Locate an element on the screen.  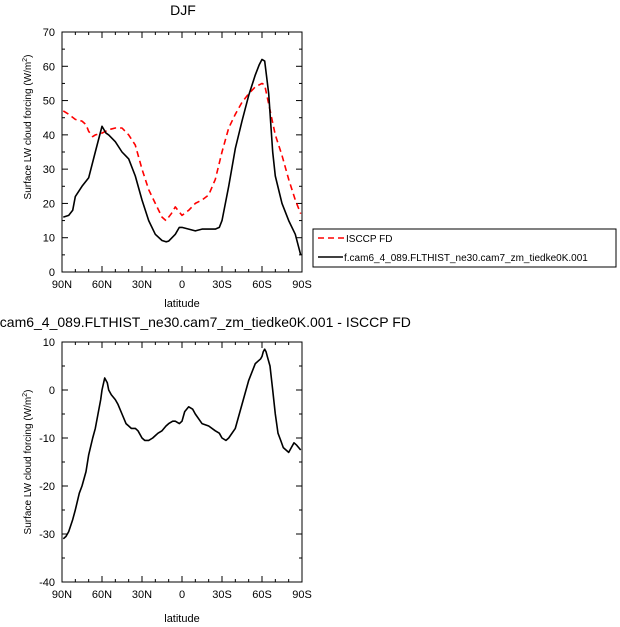
top-xtick-label: 90S is located at coordinates (302, 285).